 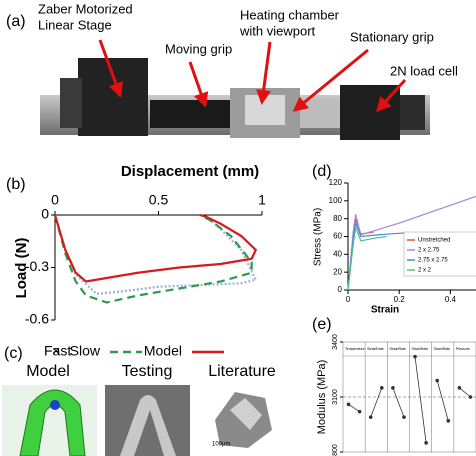 What do you see at coordinates (139, 420) in the screenshot?
I see `image-strip` at bounding box center [139, 420].